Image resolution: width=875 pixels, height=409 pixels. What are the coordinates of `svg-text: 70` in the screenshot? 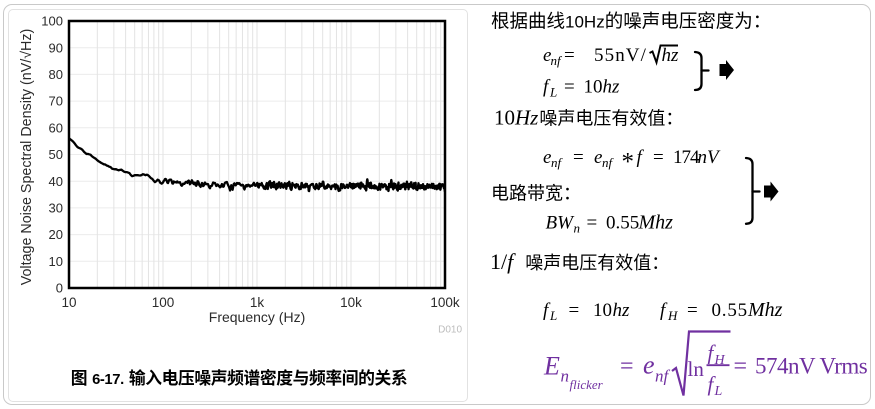 It's located at (56, 101).